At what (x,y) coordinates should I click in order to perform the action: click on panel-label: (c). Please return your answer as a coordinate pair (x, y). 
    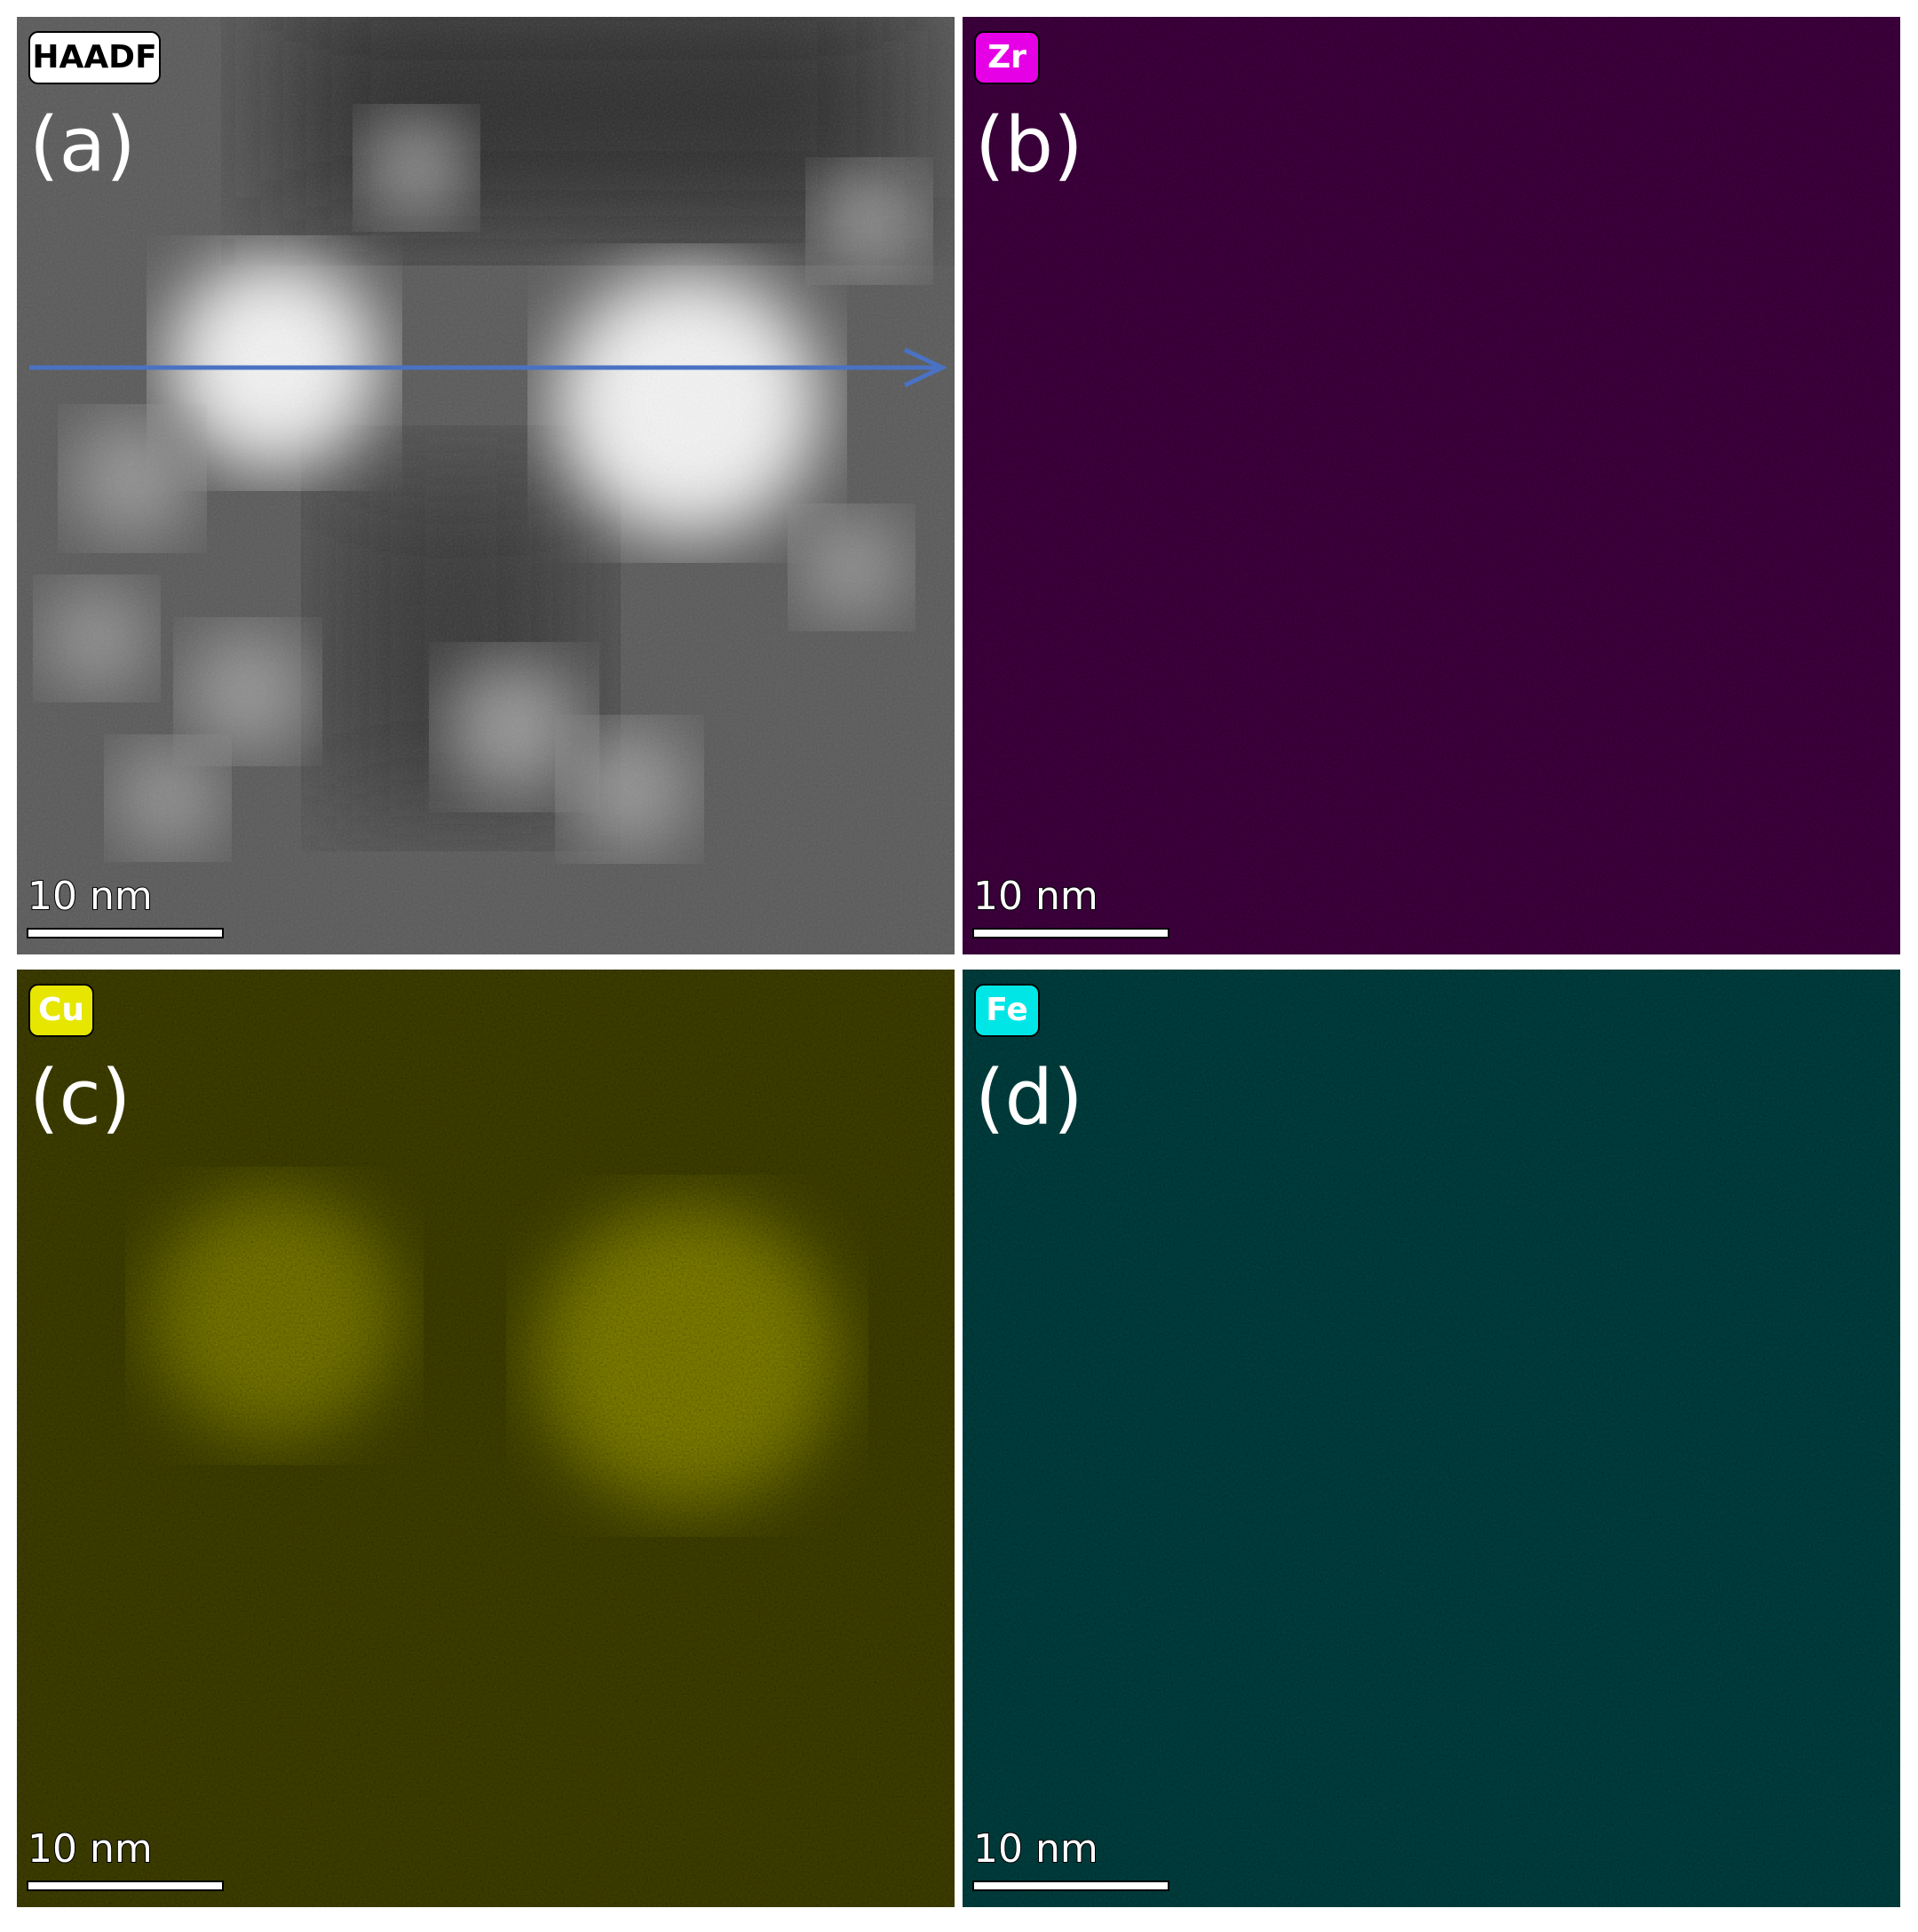
    Looking at the image, I should click on (80, 1097).